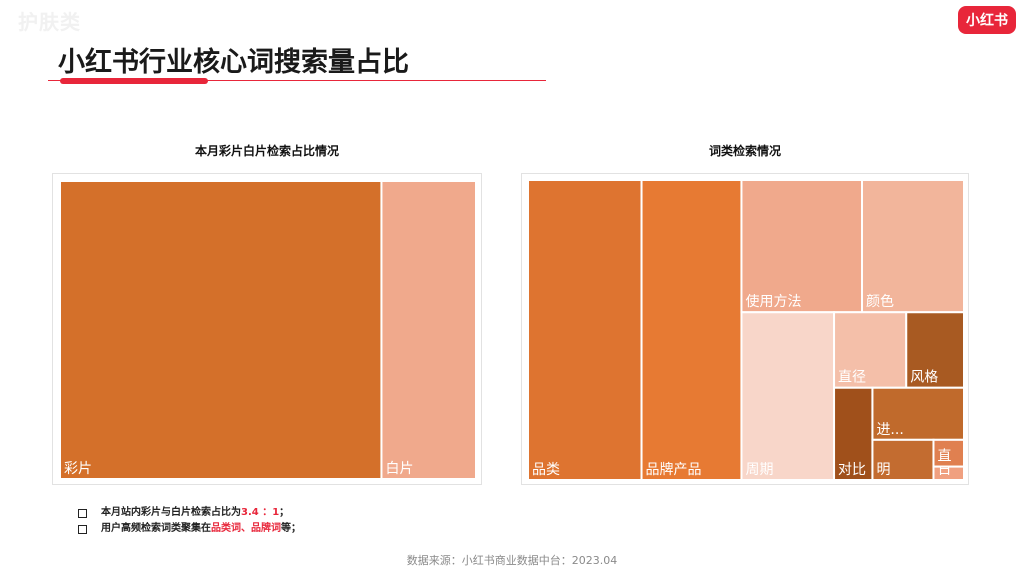 This screenshot has width=1024, height=576. I want to click on treemap-label: 品类, so click(546, 470).